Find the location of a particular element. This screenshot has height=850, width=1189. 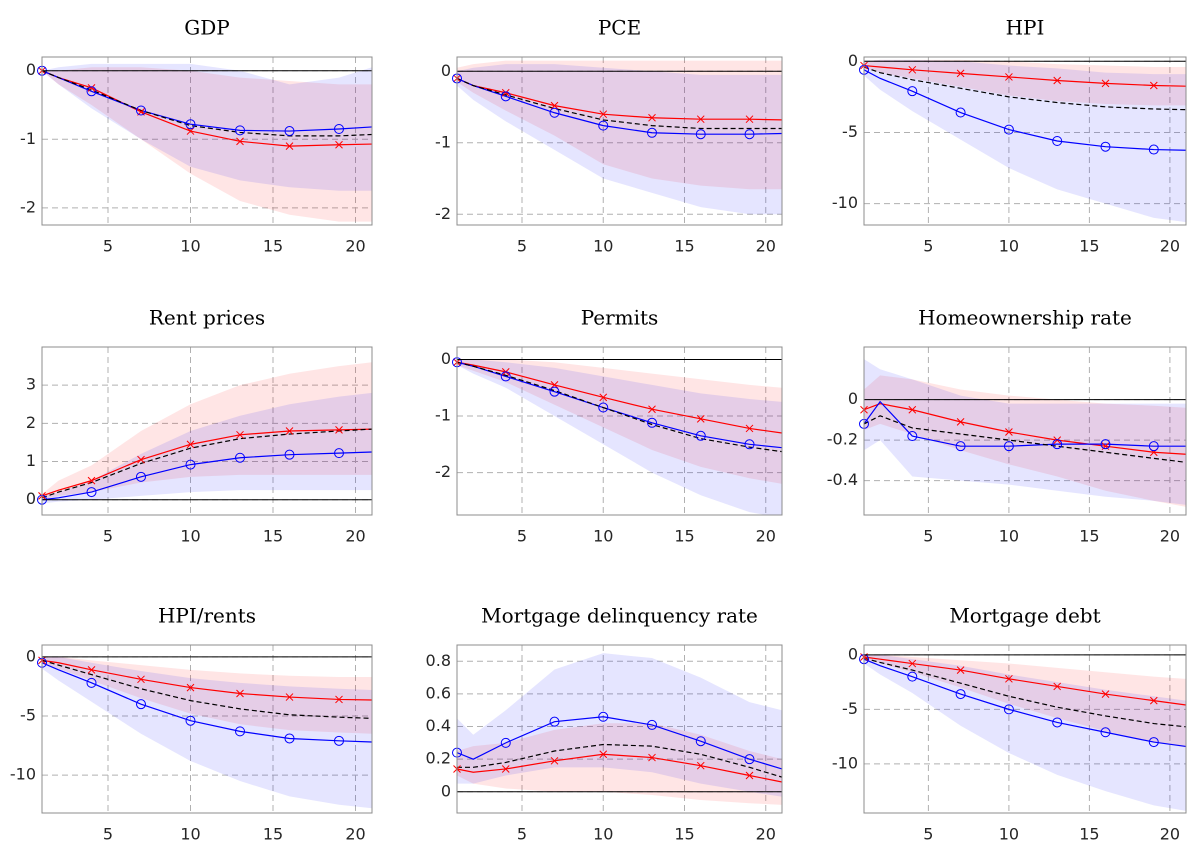

panel: Permits -2 -1 0 5 10 15 20 is located at coordinates (609, 426).